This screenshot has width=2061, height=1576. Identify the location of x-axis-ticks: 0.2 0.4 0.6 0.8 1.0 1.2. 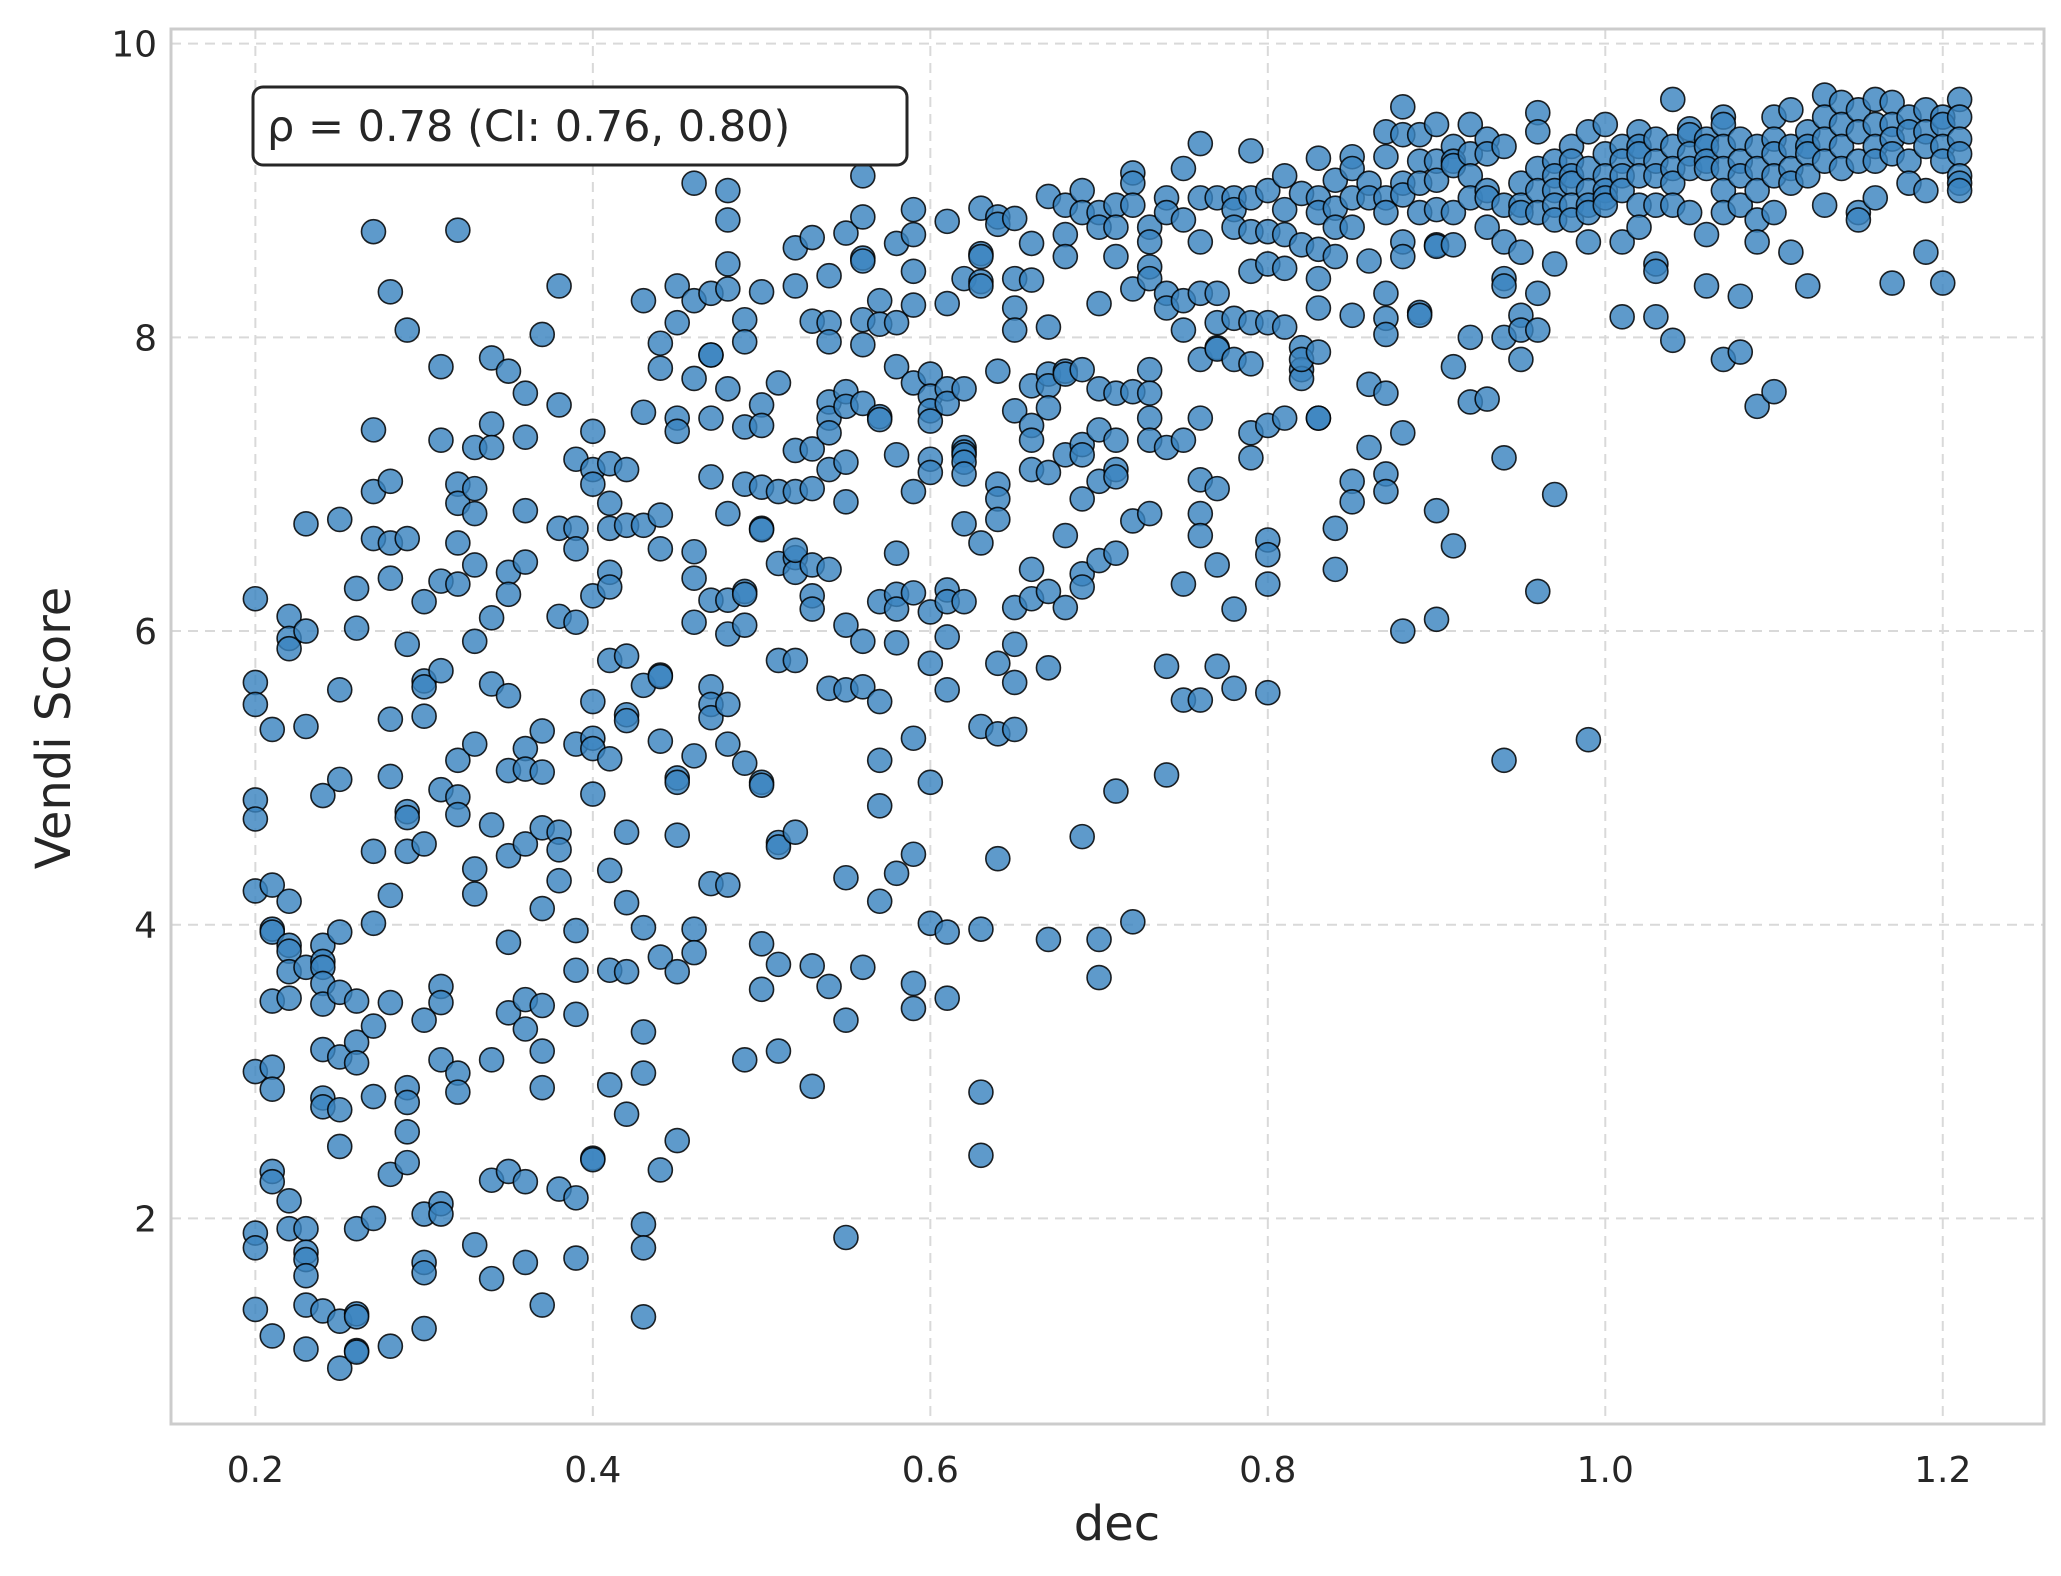
(1099, 1470).